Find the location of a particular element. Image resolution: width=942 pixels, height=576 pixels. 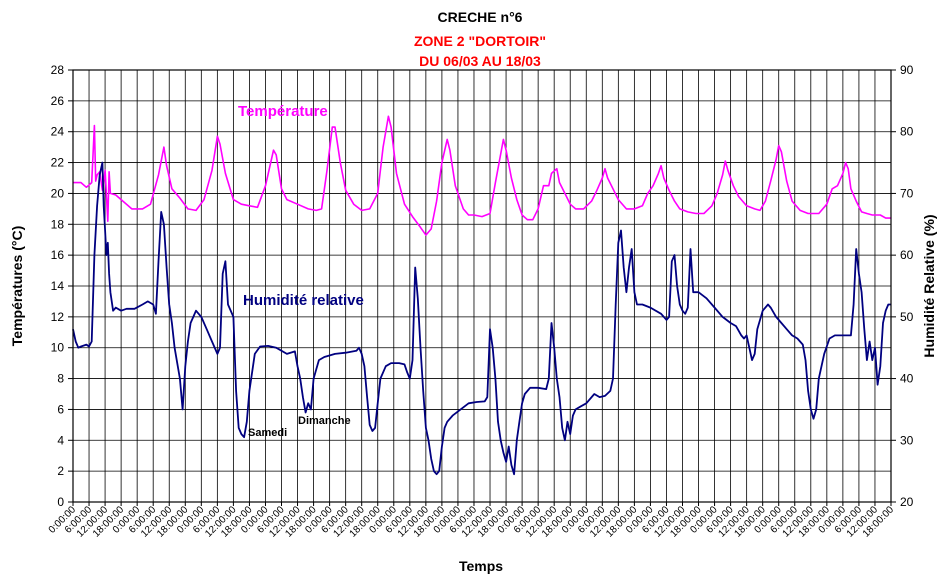

y-left-tick-label: 6 is located at coordinates (60, 409).